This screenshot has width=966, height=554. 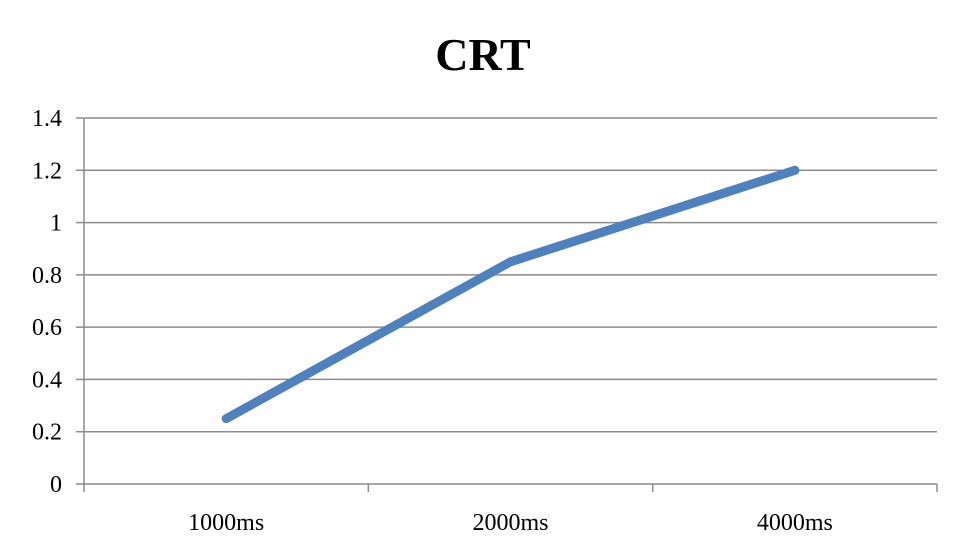 I want to click on y-tick-label: 0.2, so click(x=47, y=433).